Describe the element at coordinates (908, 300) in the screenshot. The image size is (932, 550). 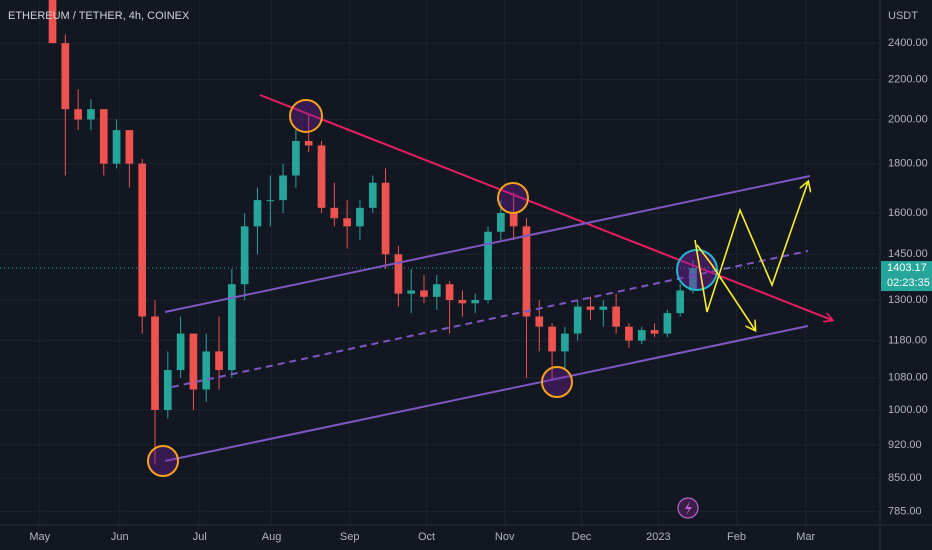
I see `y-tick-label: 1300.00` at that location.